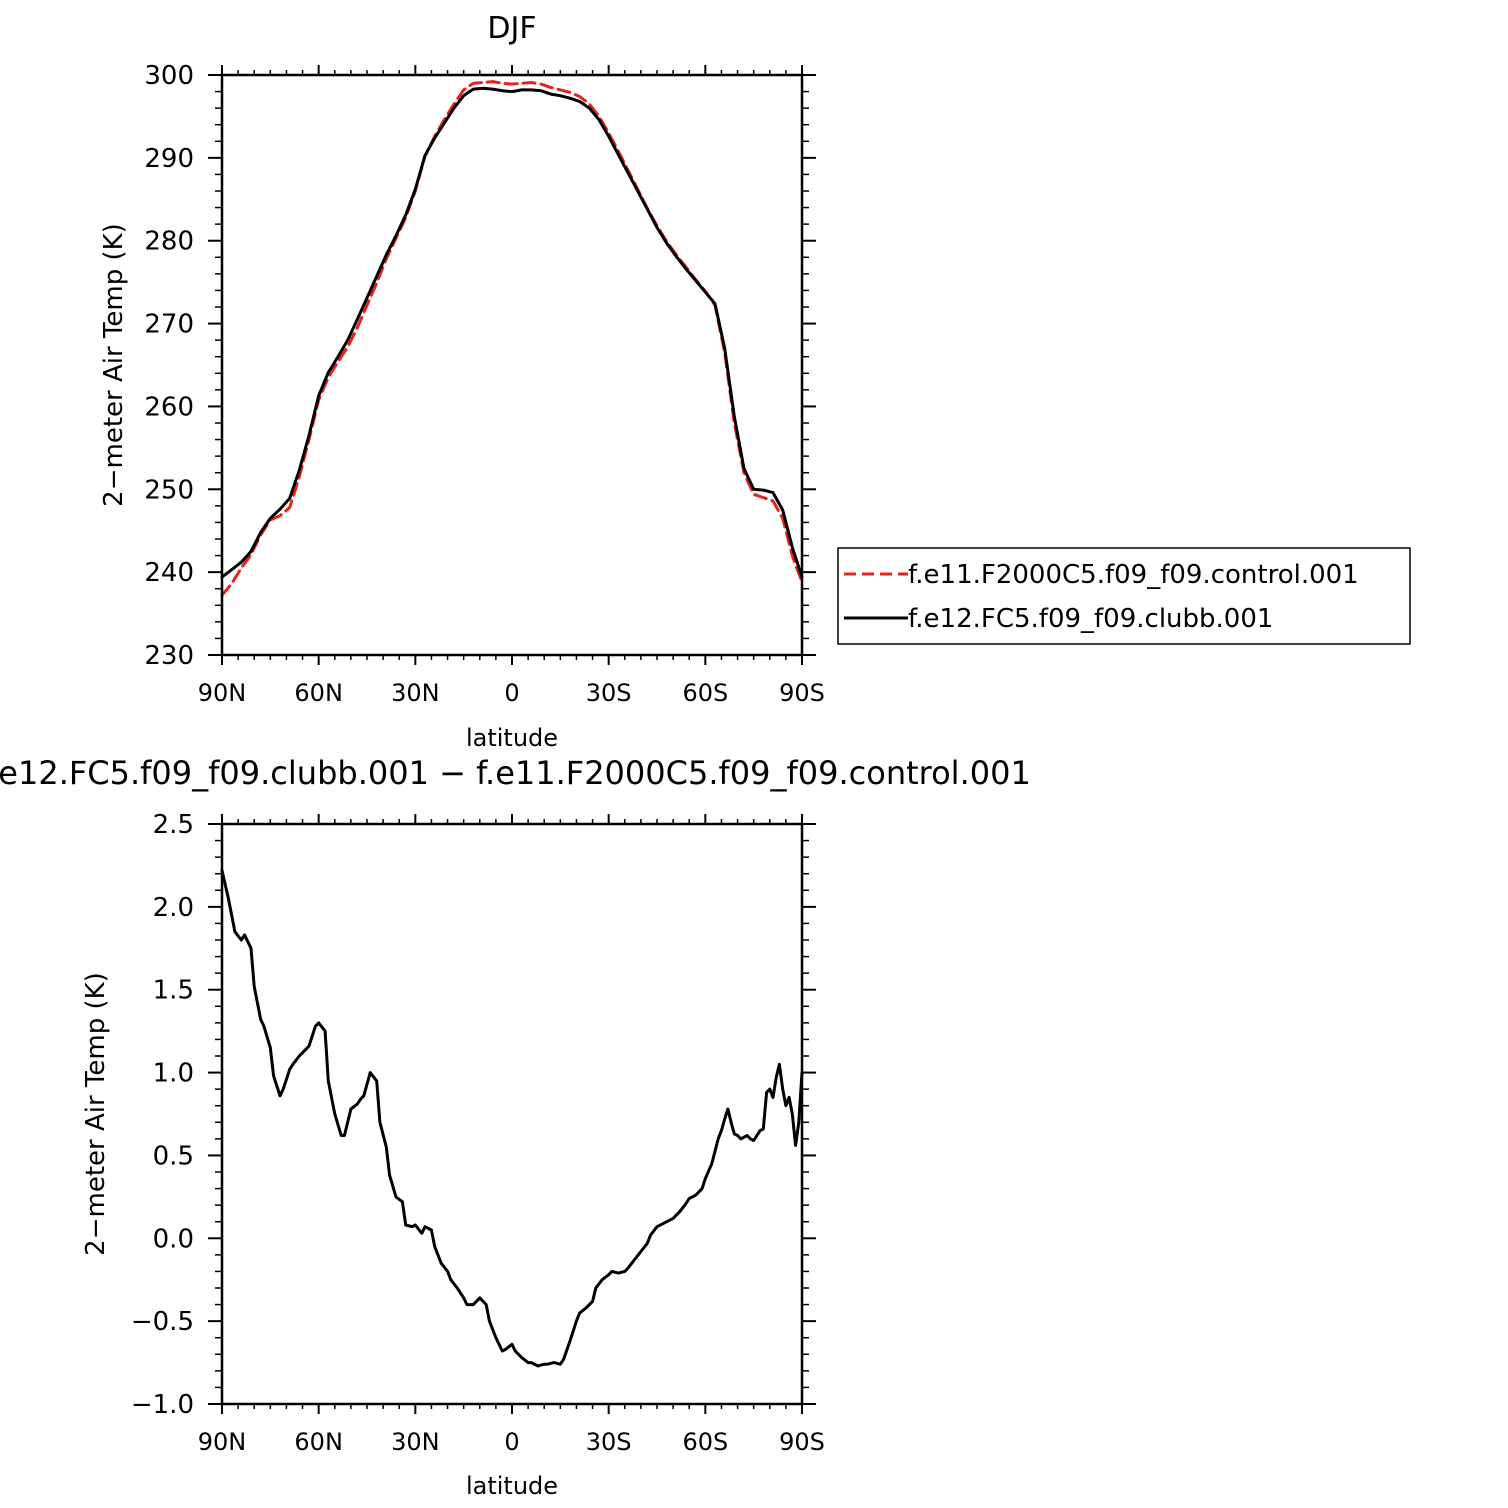  What do you see at coordinates (1133, 575) in the screenshot?
I see `legend-label-control: f.e11.F2000C5.f09_f09.control.001` at bounding box center [1133, 575].